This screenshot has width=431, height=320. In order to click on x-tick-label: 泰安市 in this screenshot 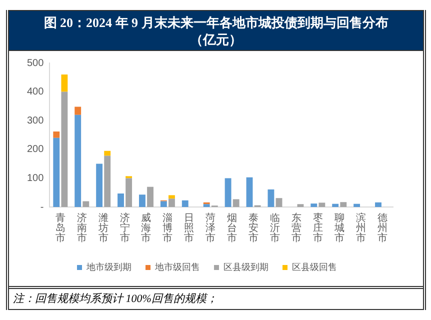, I will do `click(253, 228)`.